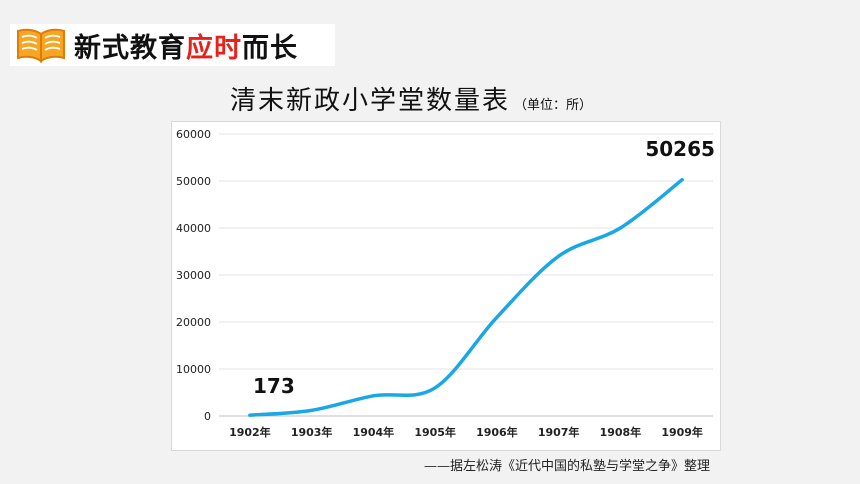  Describe the element at coordinates (680, 149) in the screenshot. I see `data-label: 50265` at that location.